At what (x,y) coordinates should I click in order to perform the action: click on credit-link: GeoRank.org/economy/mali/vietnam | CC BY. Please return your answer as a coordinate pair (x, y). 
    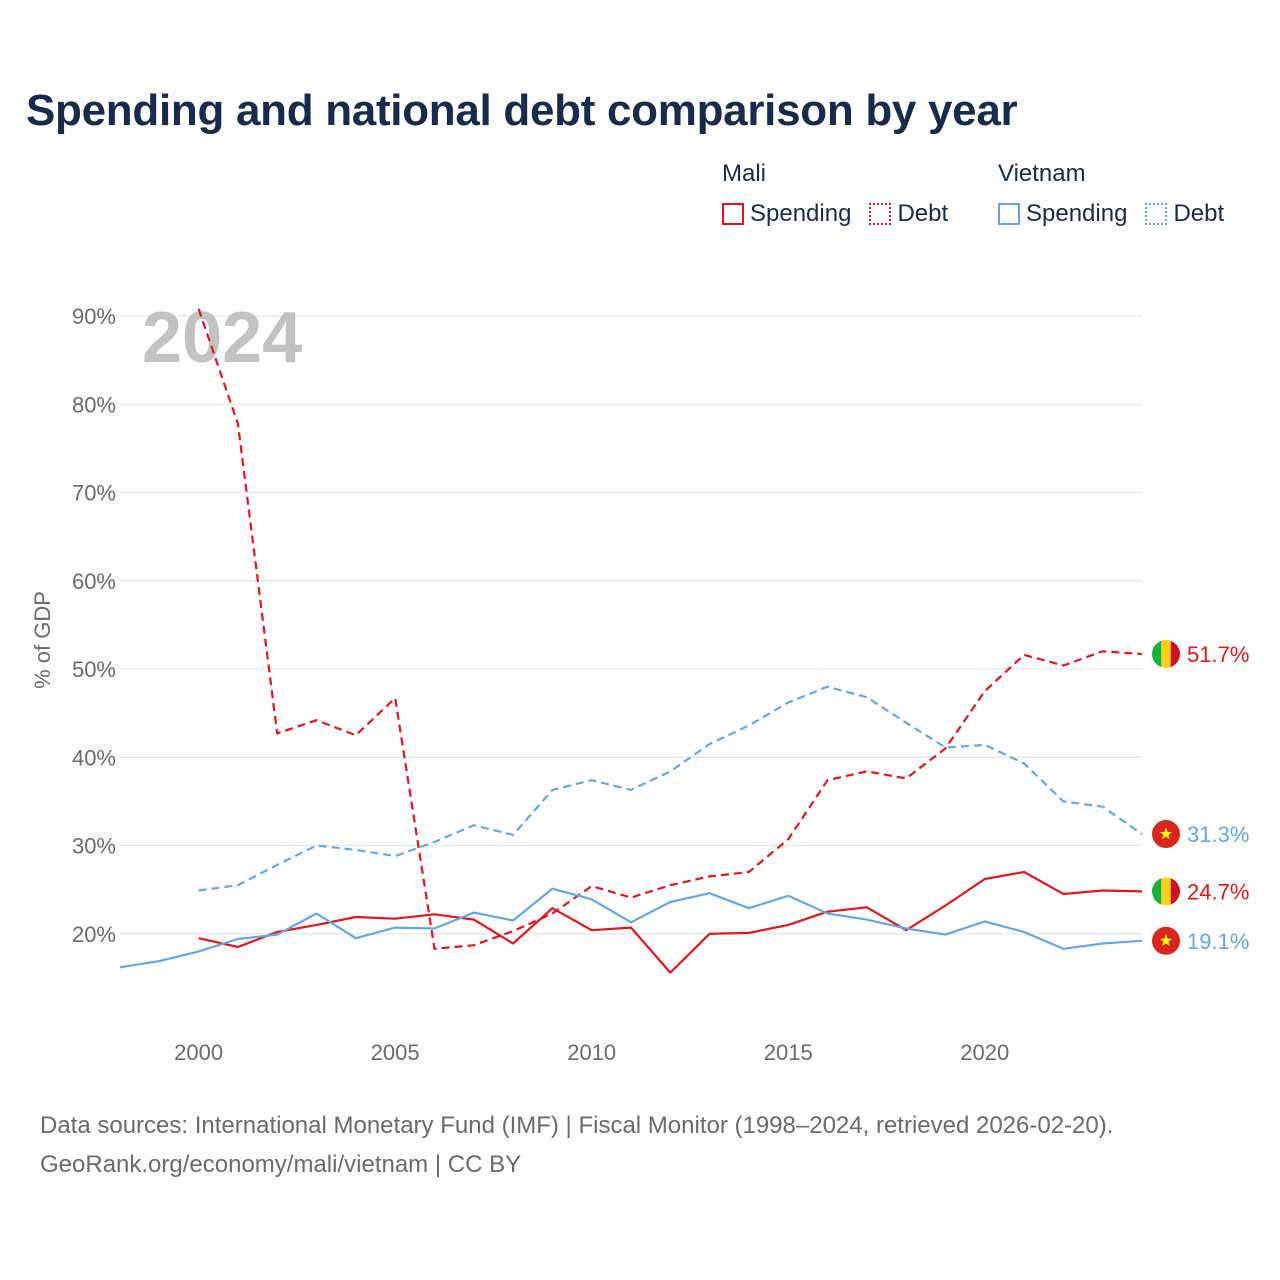
    Looking at the image, I should click on (281, 1164).